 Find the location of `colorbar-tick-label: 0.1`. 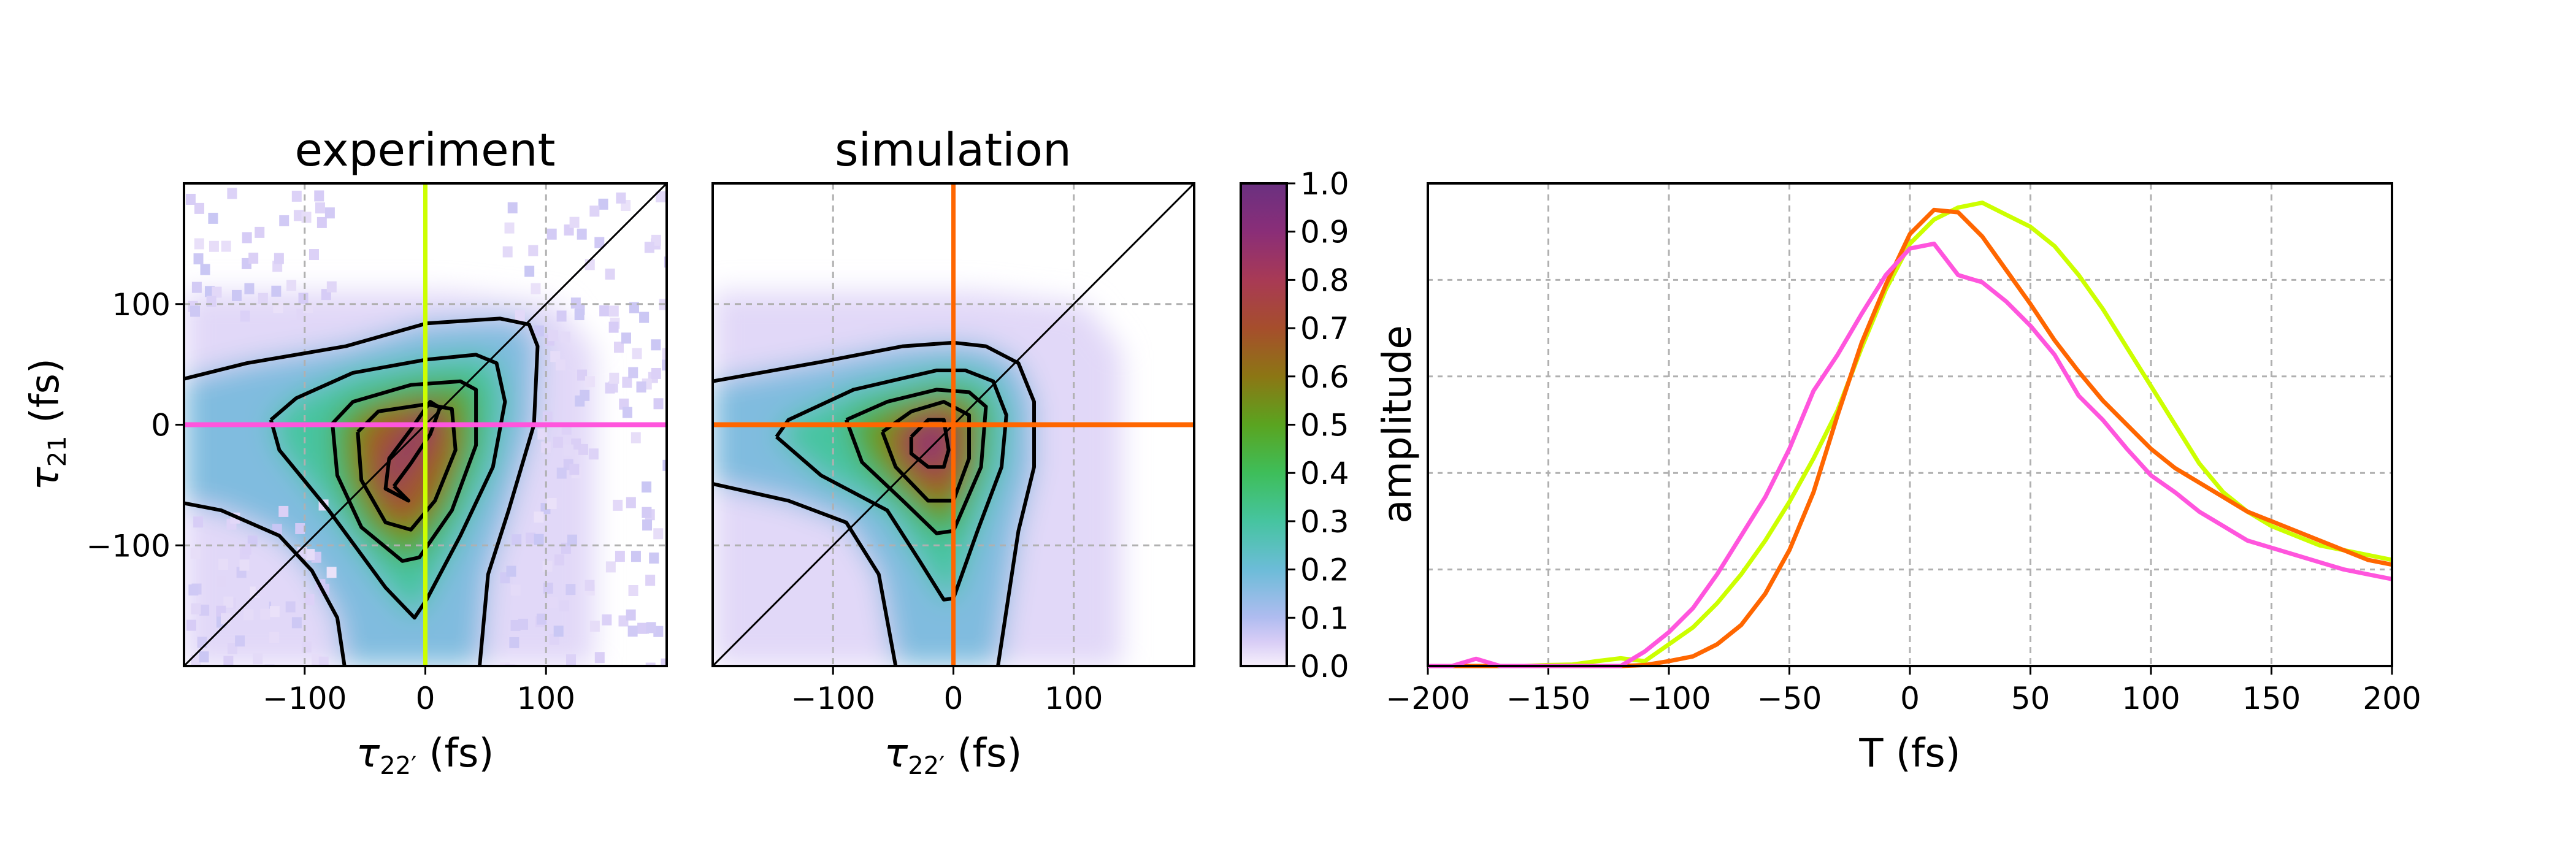

colorbar-tick-label: 0.1 is located at coordinates (1324, 618).